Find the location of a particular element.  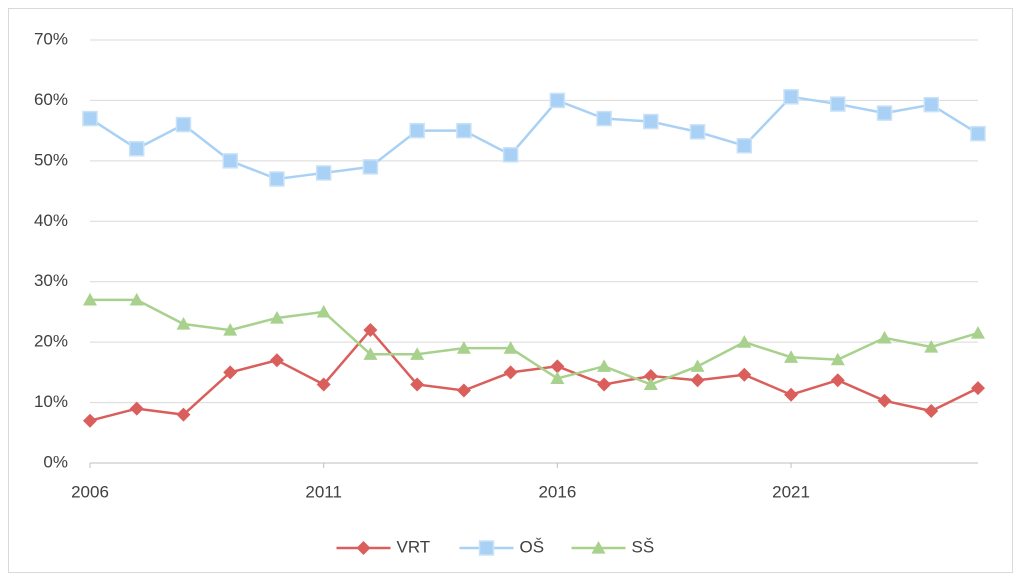

x-tick-label: 2021 is located at coordinates (791, 491).